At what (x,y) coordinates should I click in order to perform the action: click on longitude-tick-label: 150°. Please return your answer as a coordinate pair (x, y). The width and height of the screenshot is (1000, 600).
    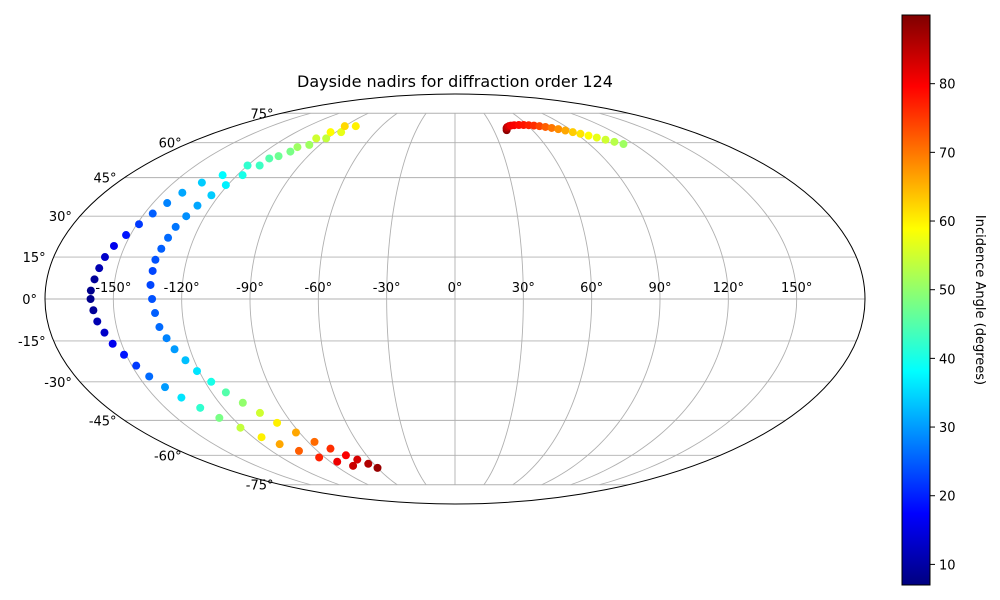
    Looking at the image, I should click on (796, 288).